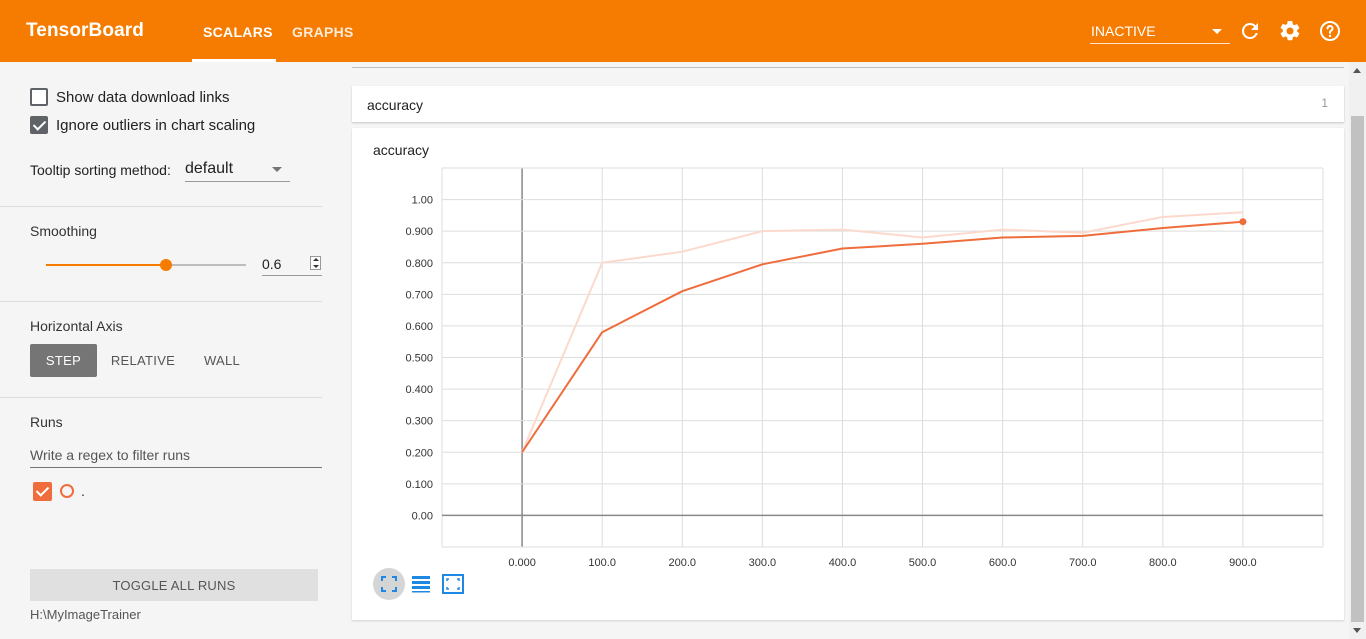 The image size is (1366, 639). What do you see at coordinates (156, 125) in the screenshot?
I see `ignore-outliers-label: Ignore outliers in chart scaling` at bounding box center [156, 125].